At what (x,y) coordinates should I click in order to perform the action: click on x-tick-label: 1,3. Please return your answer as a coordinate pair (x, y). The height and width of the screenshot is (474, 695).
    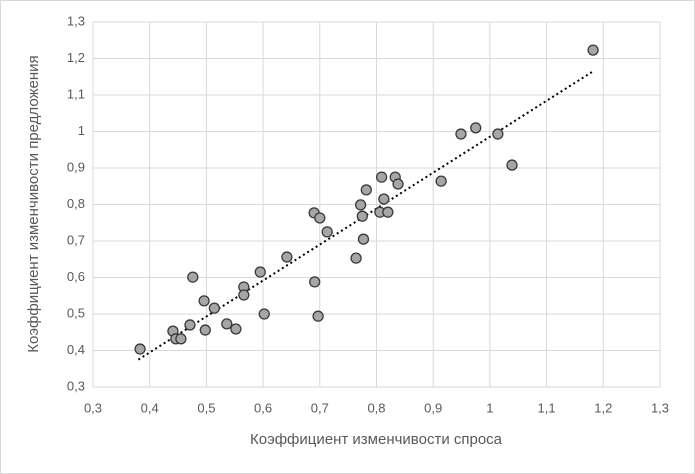
    Looking at the image, I should click on (660, 407).